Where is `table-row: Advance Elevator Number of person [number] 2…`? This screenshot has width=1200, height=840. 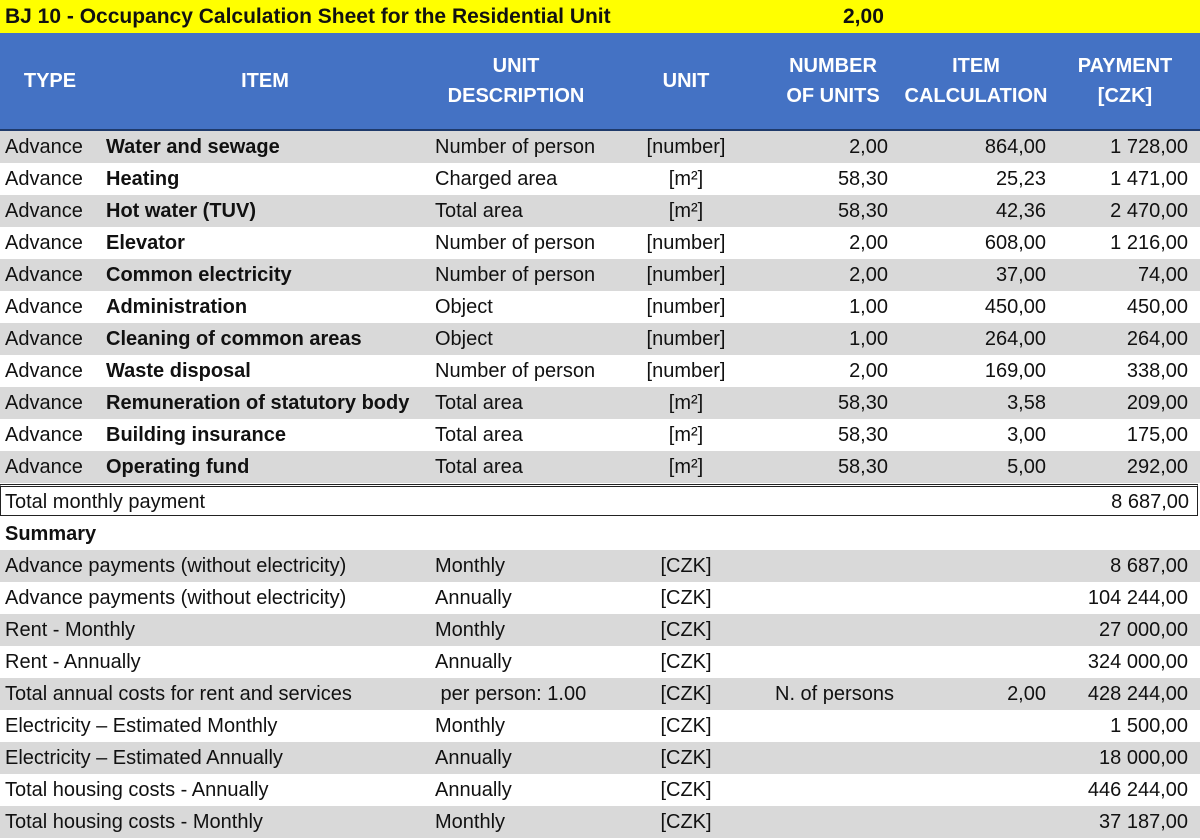 table-row: Advance Elevator Number of person [number] 2… is located at coordinates (600, 243).